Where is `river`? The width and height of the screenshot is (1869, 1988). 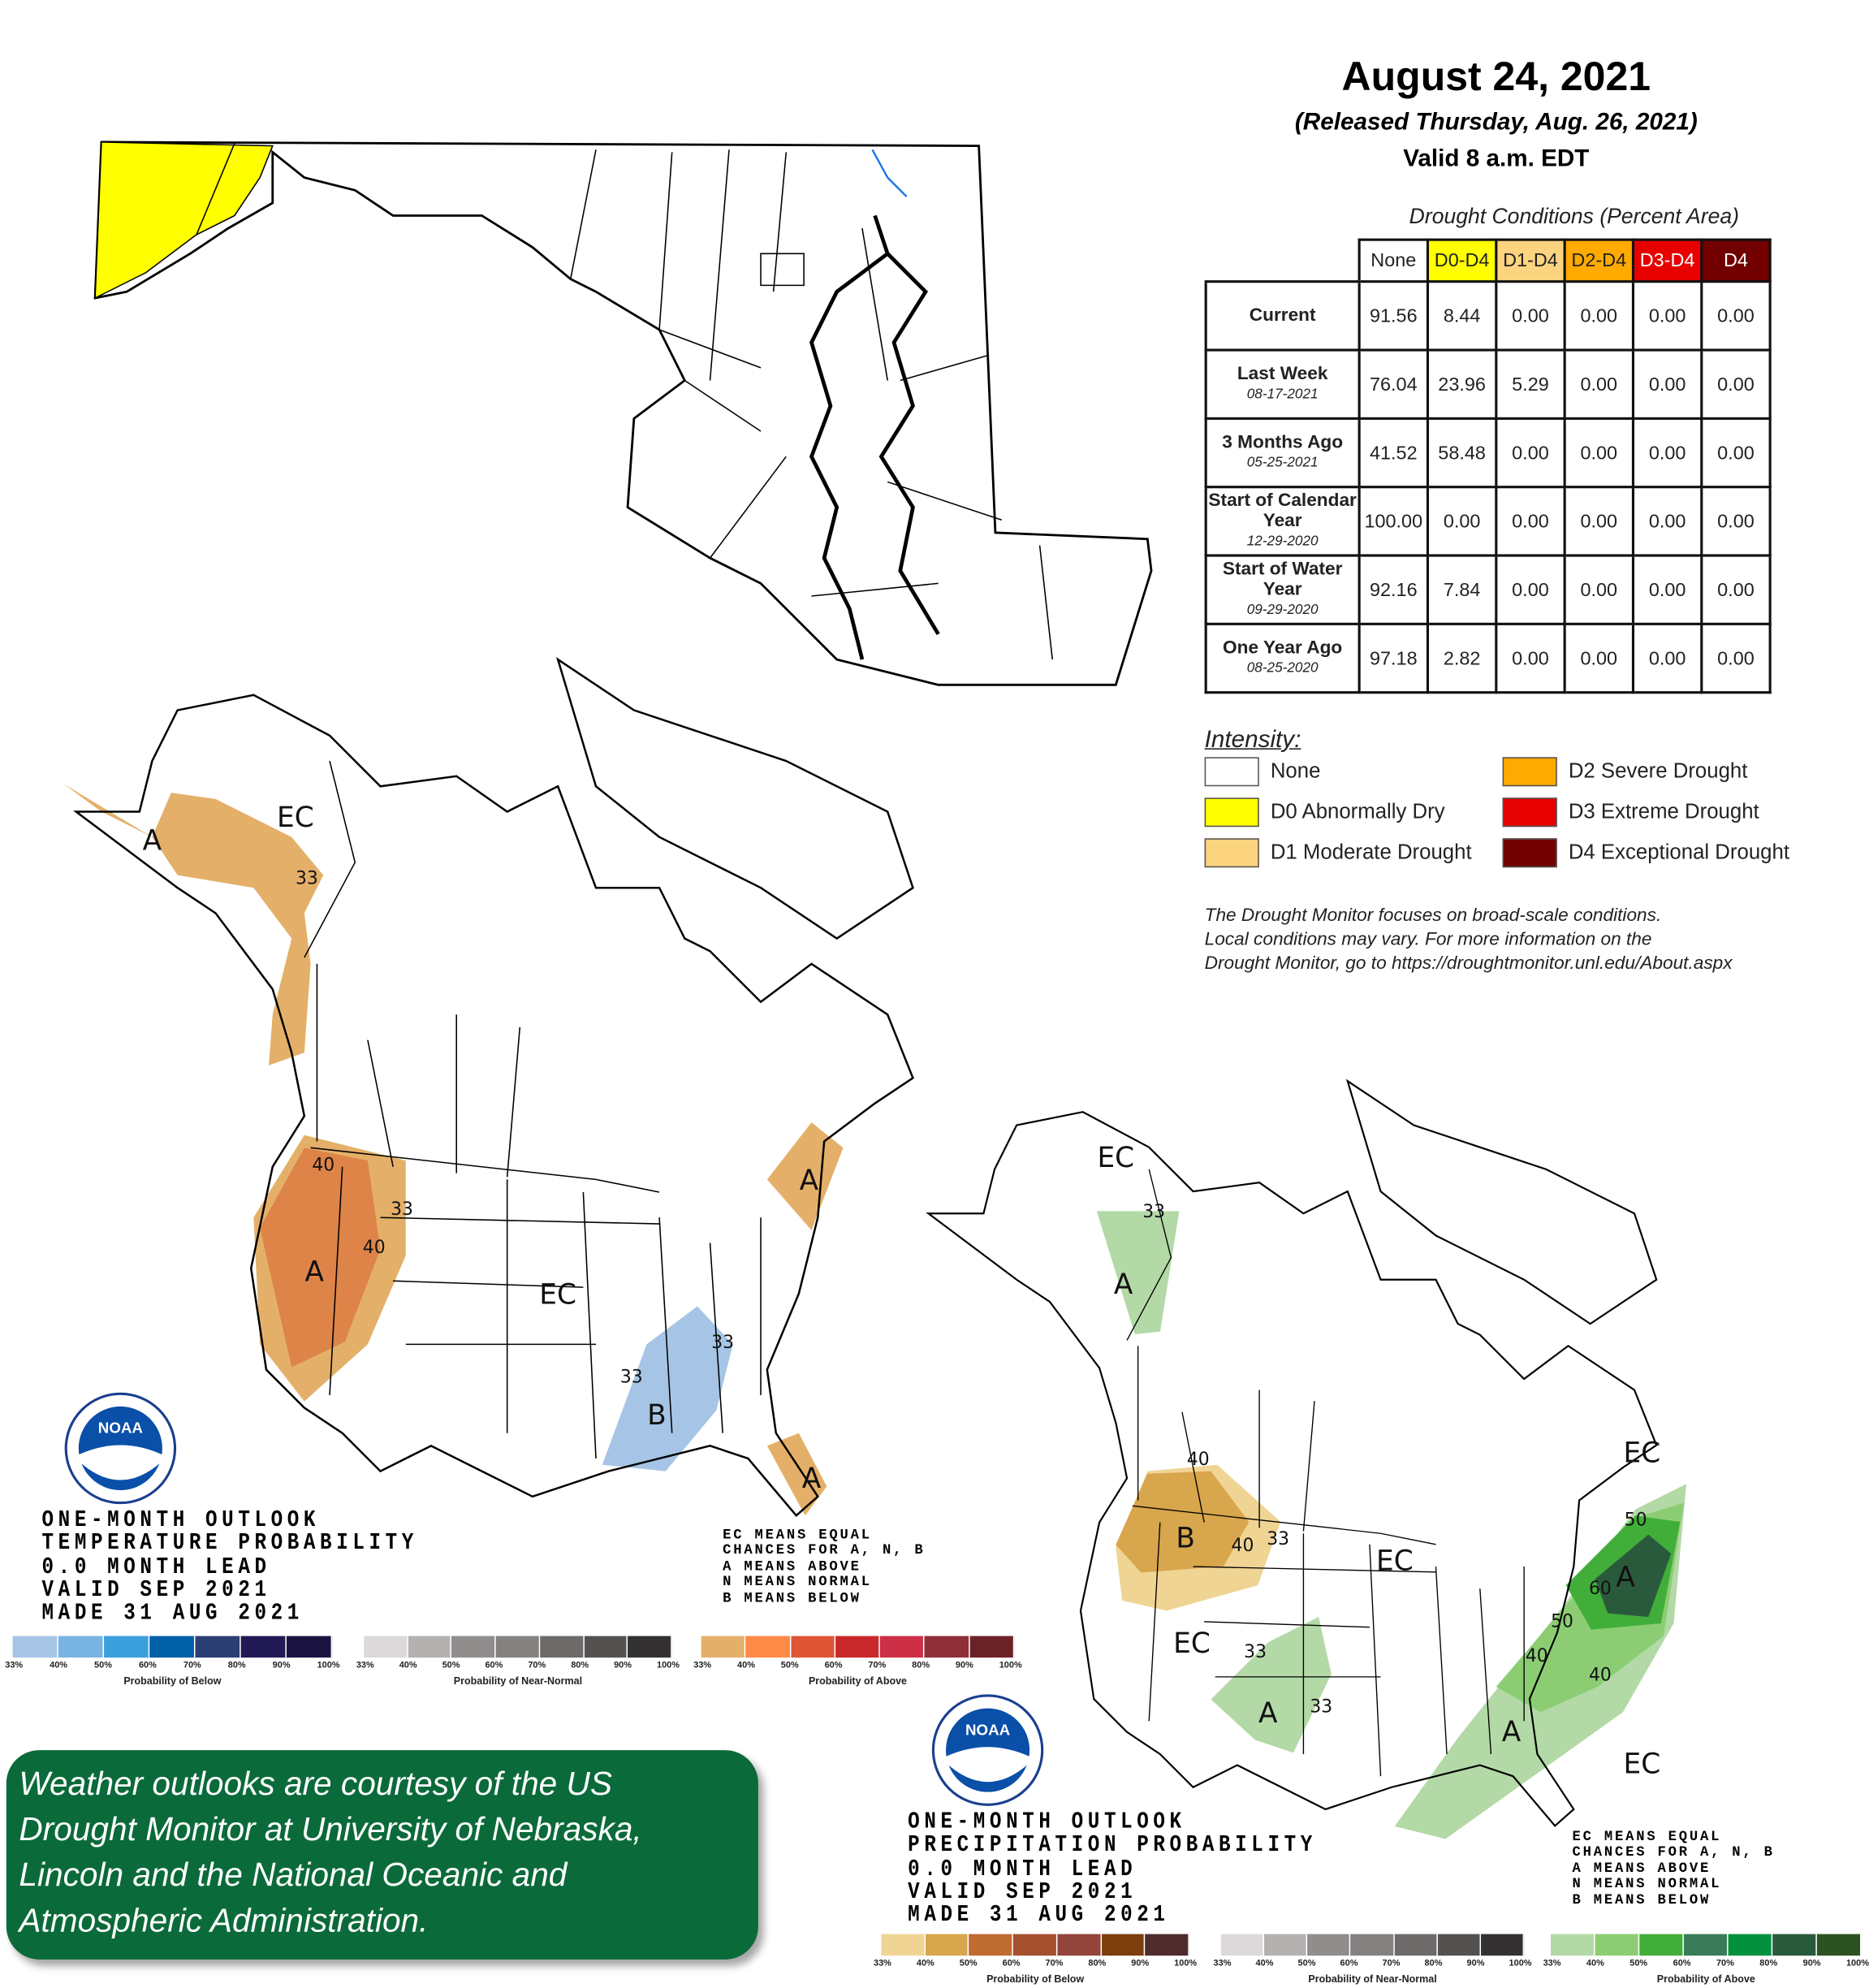 river is located at coordinates (890, 173).